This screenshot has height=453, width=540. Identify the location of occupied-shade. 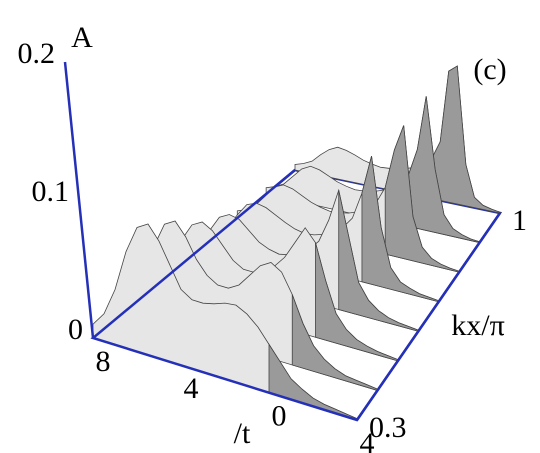
(466, 139).